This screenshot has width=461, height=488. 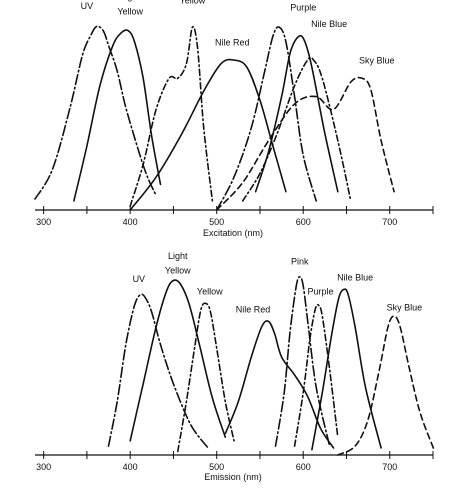 I want to click on x-axis-label: Excitation (nm), so click(x=233, y=233).